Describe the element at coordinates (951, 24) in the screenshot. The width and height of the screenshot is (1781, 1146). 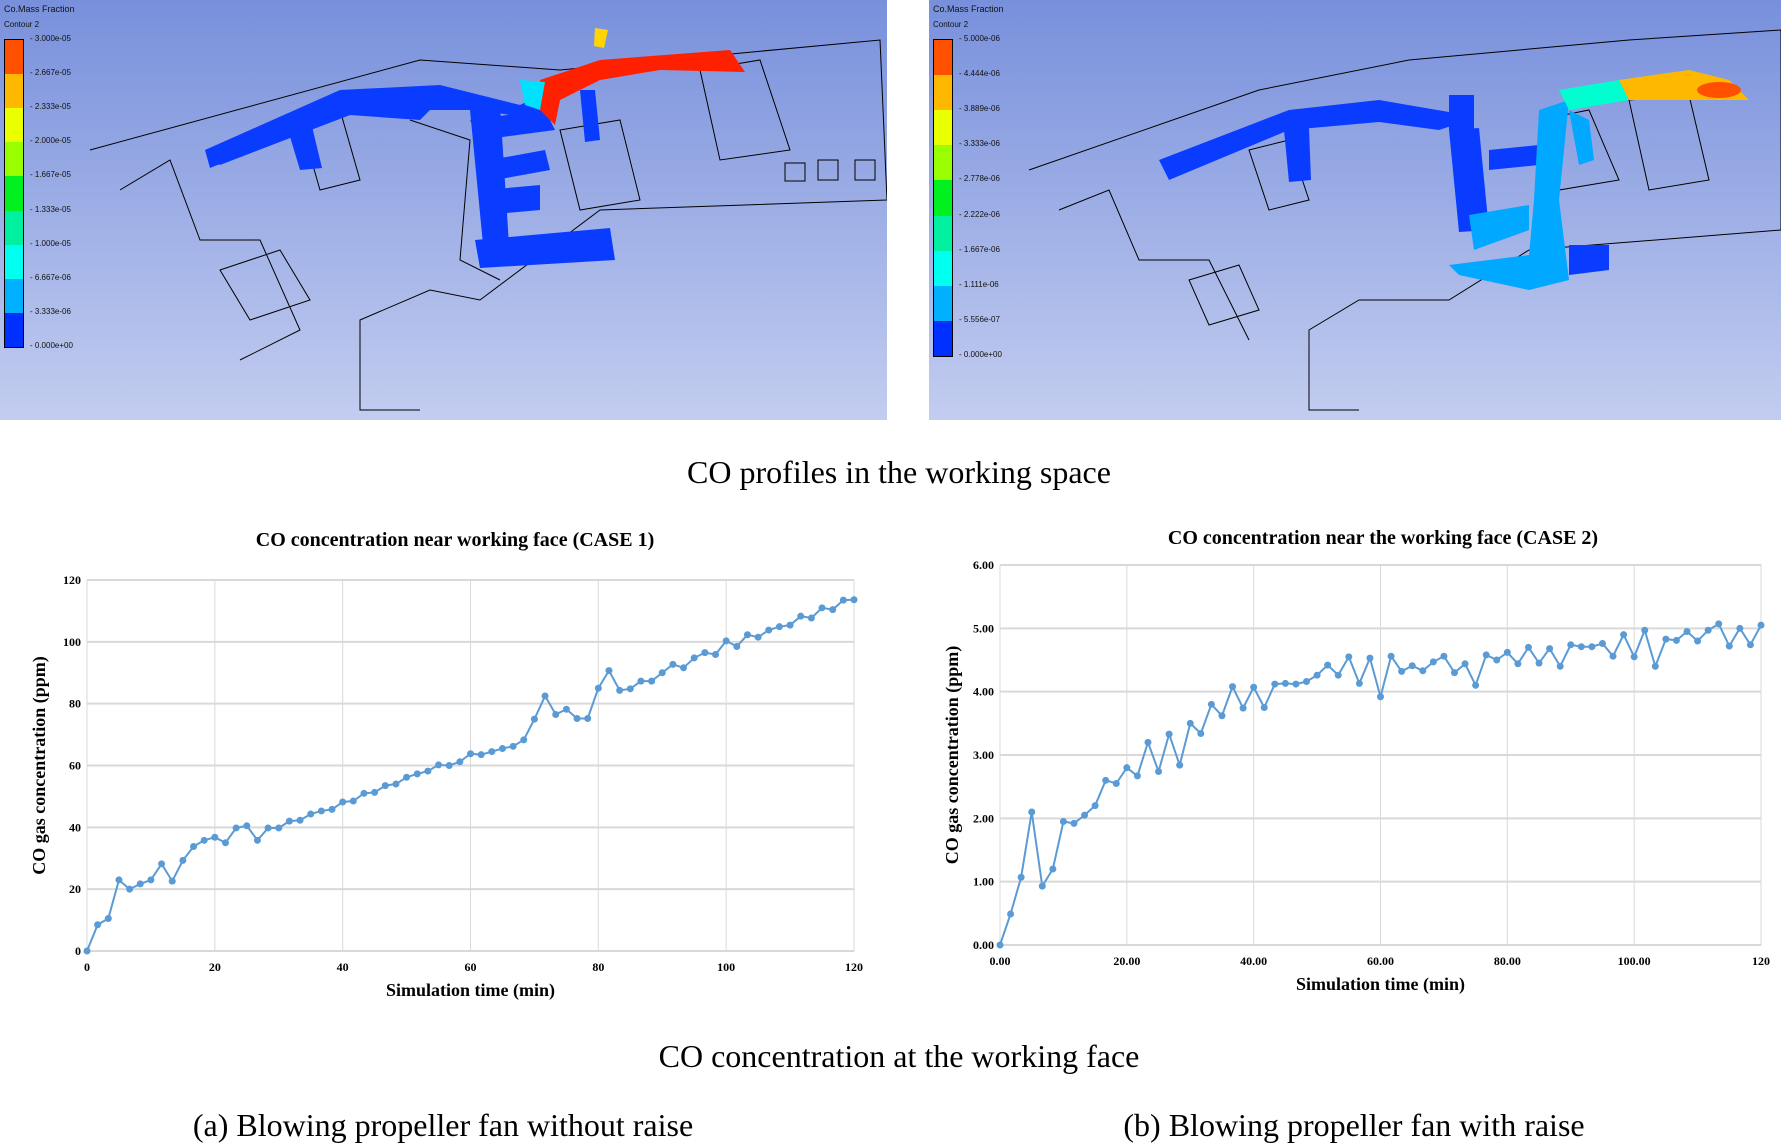
I see `legend-subtitle: Contour 2` at that location.